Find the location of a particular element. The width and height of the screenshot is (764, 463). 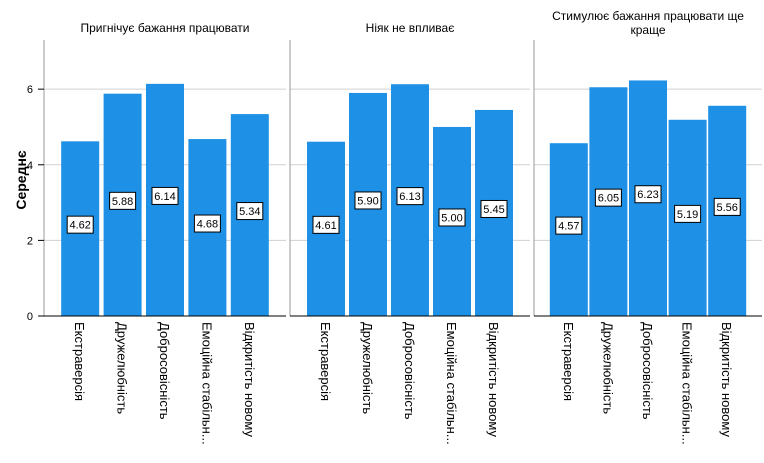

panel-title: краще is located at coordinates (647, 30).